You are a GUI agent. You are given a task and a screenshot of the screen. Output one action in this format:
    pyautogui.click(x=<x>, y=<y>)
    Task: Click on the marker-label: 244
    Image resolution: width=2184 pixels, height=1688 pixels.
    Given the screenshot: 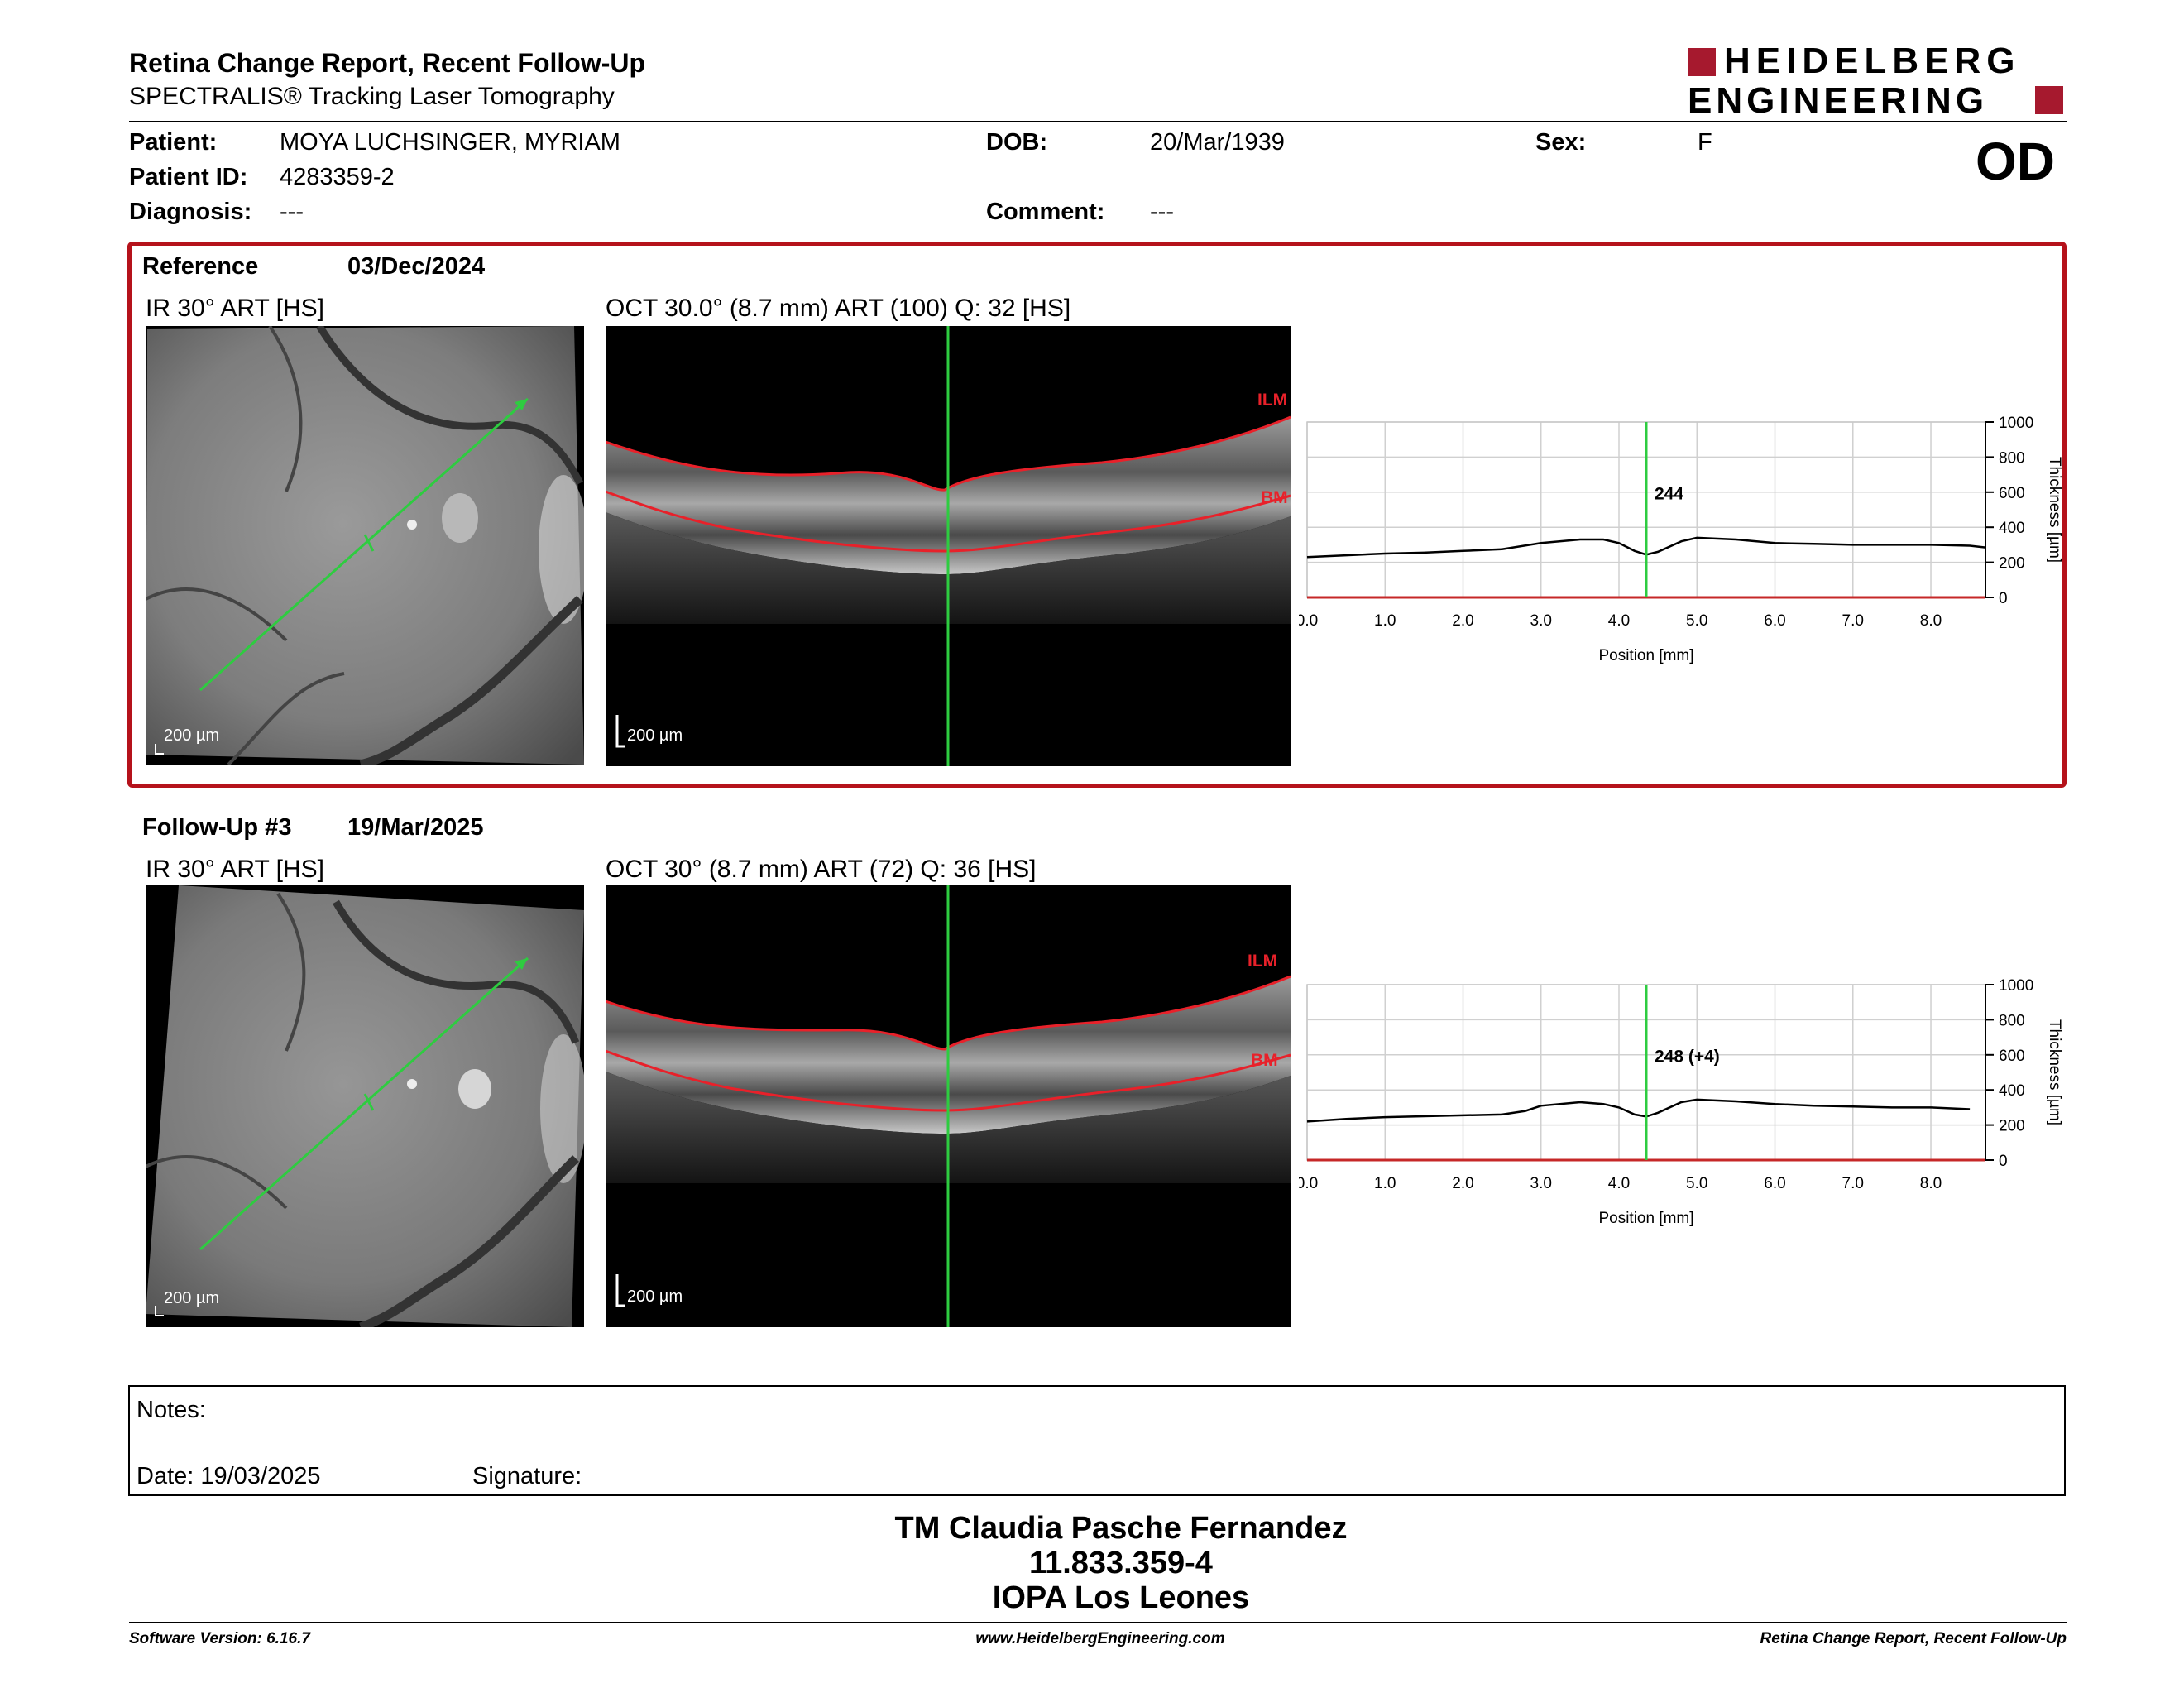 What is the action you would take?
    pyautogui.click(x=1669, y=493)
    